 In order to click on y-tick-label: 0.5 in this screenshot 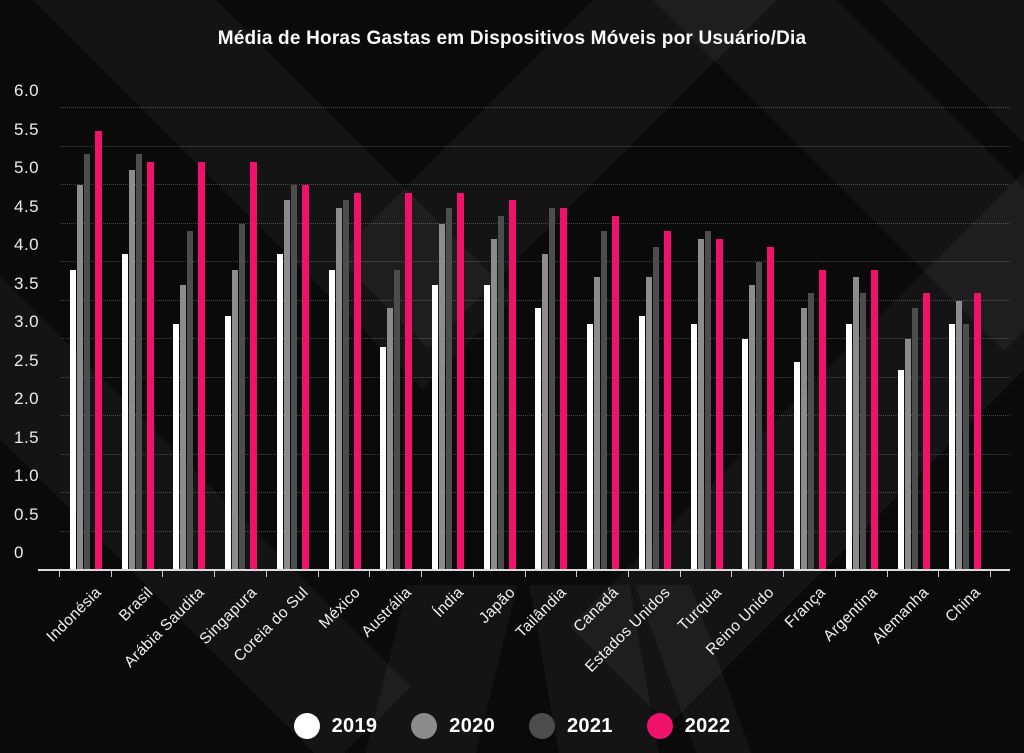, I will do `click(27, 514)`.